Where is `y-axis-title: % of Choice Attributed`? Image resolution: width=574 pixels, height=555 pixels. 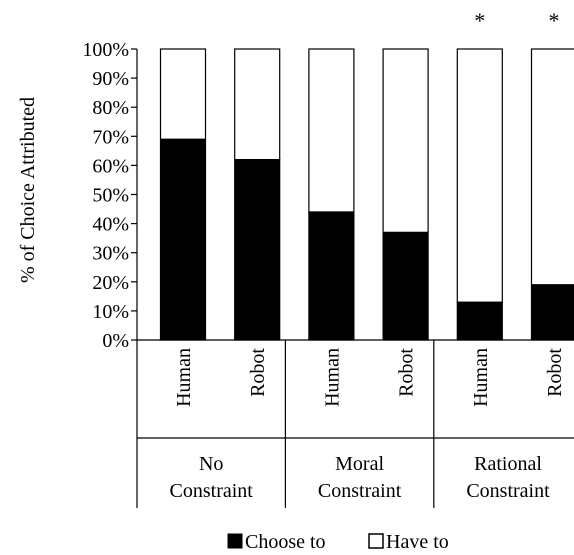 y-axis-title: % of Choice Attributed is located at coordinates (28, 190).